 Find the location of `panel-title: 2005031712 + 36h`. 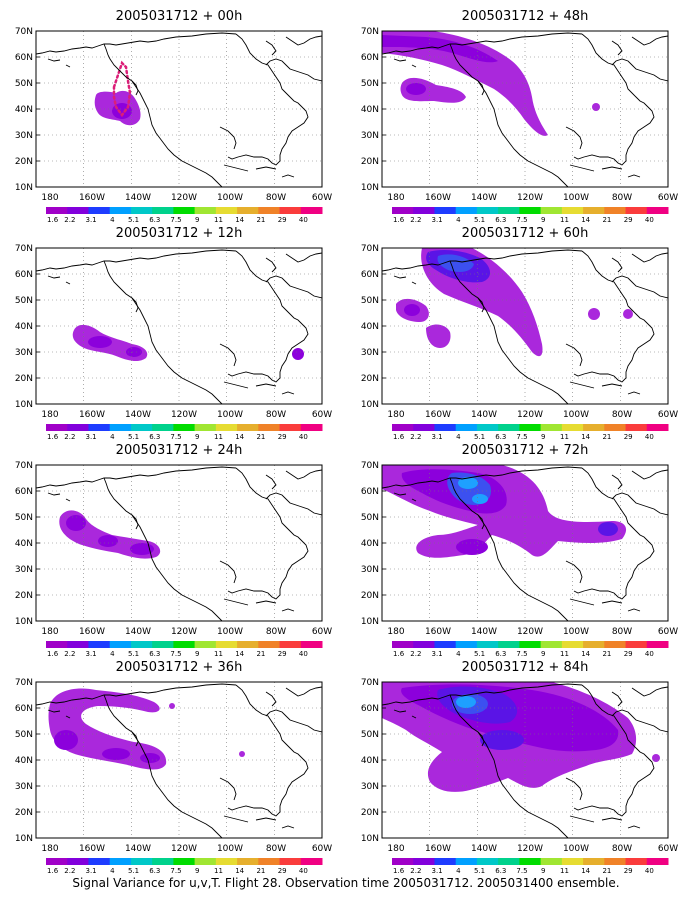

panel-title: 2005031712 + 36h is located at coordinates (179, 667).